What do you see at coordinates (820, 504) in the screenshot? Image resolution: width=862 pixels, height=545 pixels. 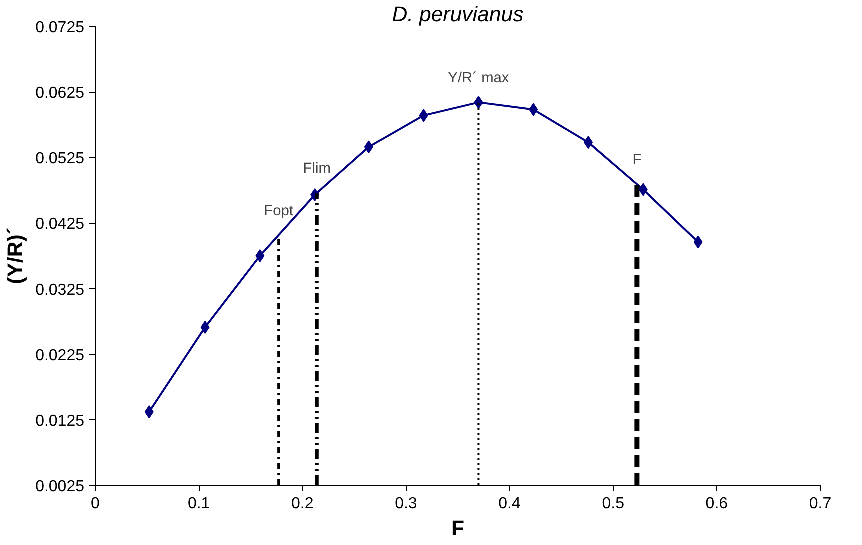 I see `x-tick-label: 0.7` at bounding box center [820, 504].